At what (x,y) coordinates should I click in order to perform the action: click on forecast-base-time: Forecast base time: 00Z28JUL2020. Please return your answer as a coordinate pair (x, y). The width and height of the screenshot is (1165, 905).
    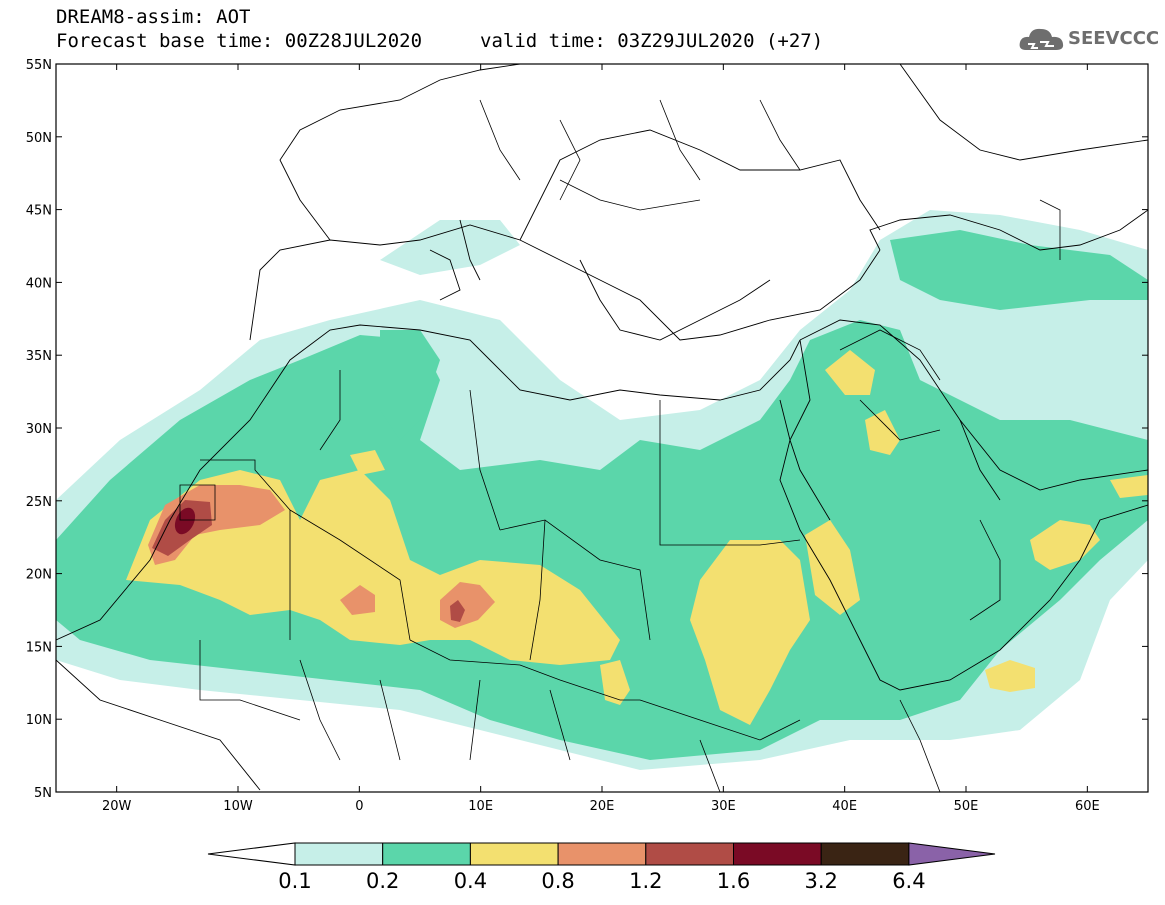
    Looking at the image, I should click on (239, 41).